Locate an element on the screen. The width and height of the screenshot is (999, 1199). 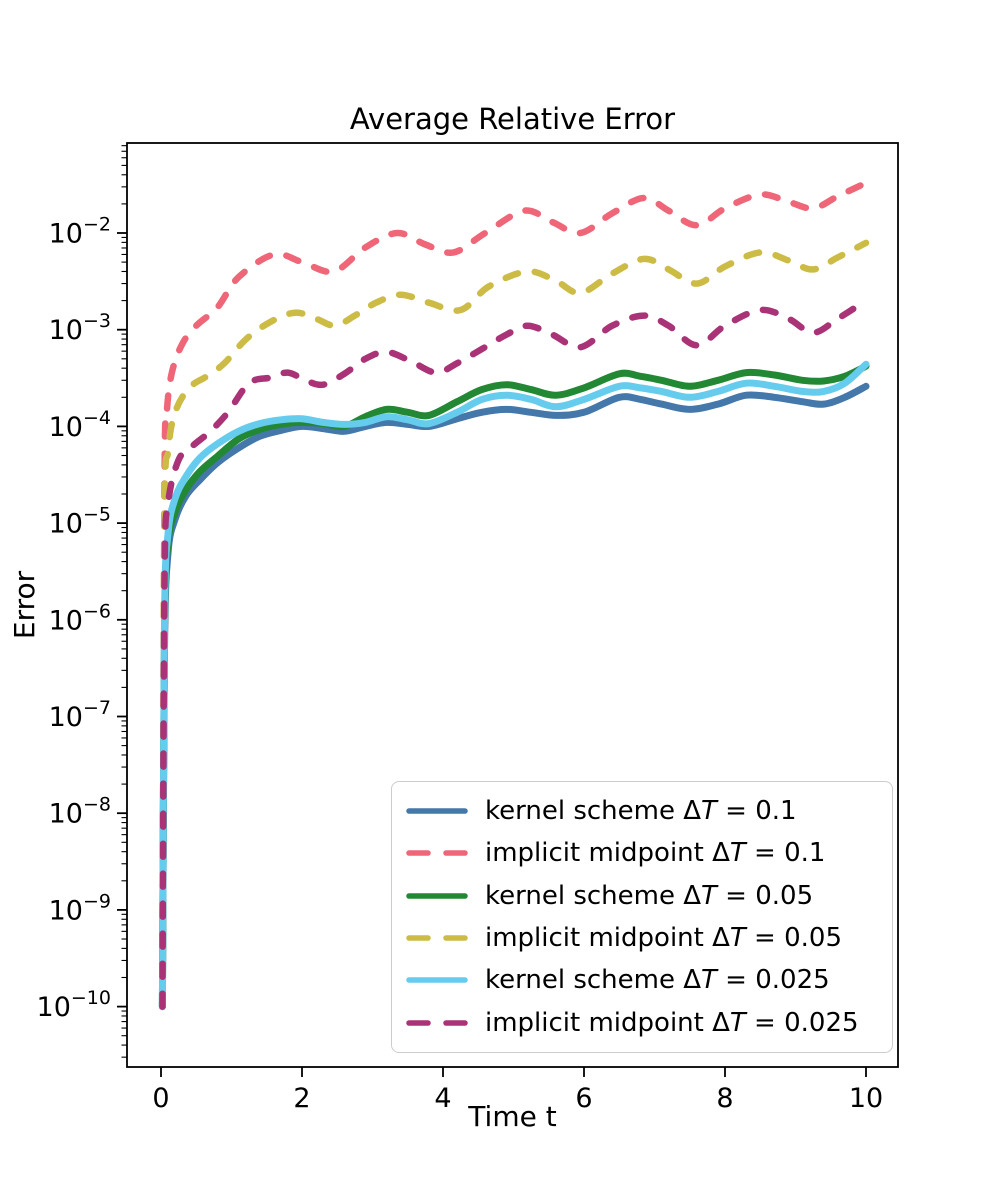
legend-item: implicit midpoint ΔT = 0.1 is located at coordinates (642, 853).